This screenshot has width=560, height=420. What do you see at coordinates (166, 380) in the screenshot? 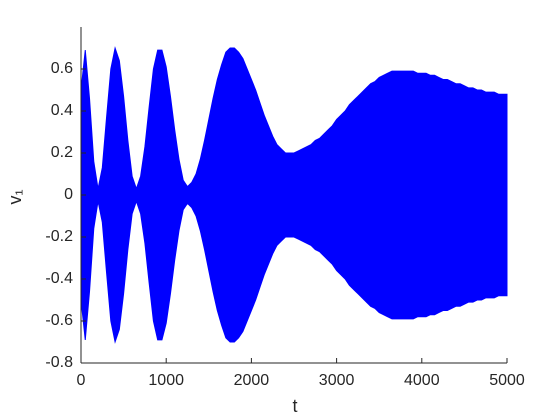
I see `x-tick-label: 1000` at bounding box center [166, 380].